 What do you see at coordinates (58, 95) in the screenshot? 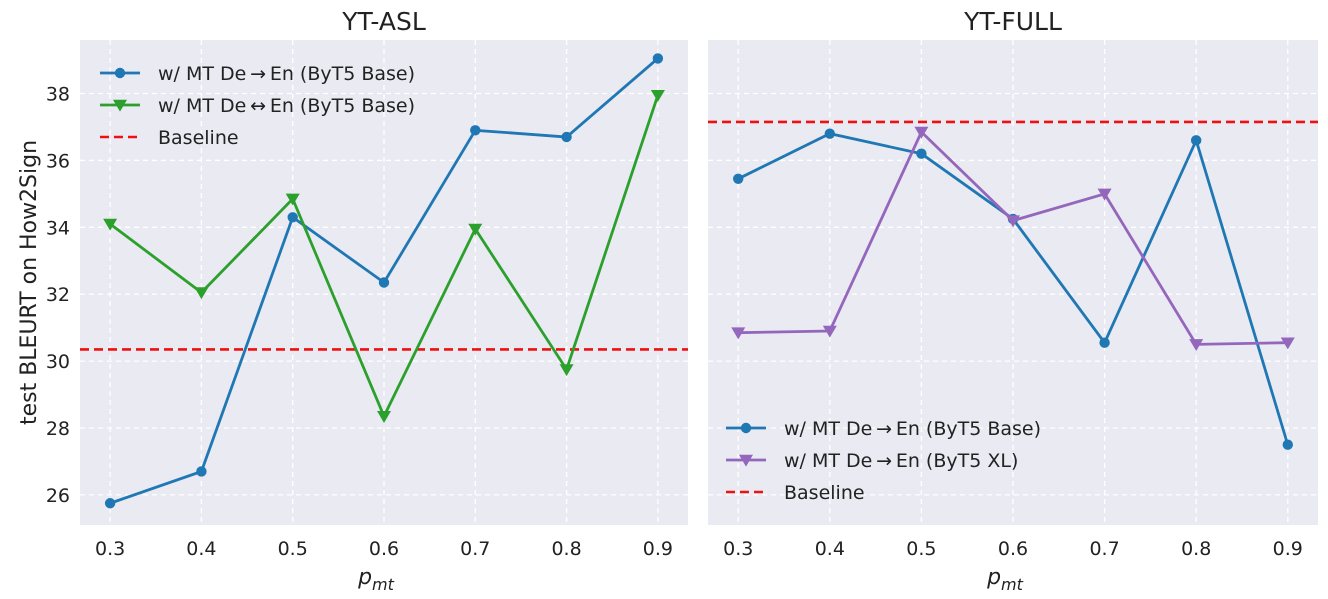
I see `y-tick-label: 38` at bounding box center [58, 95].